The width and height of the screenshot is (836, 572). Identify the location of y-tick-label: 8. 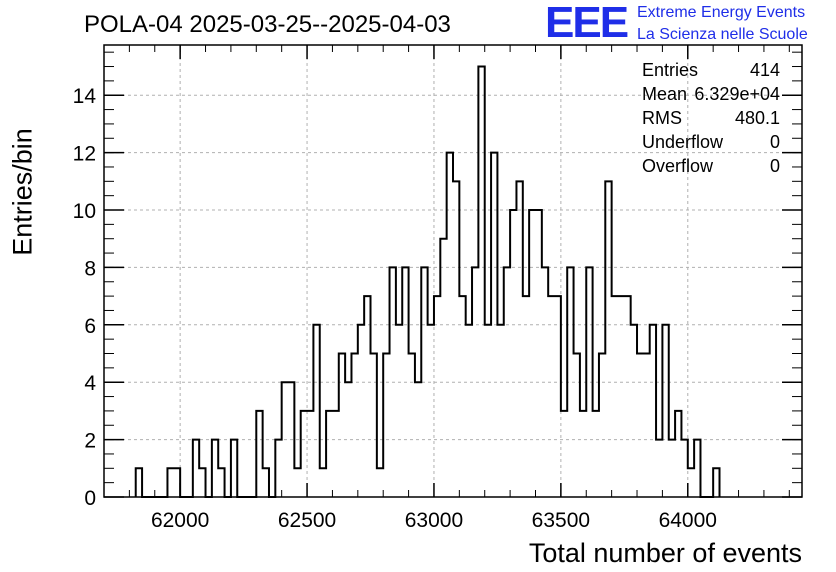
(90, 268).